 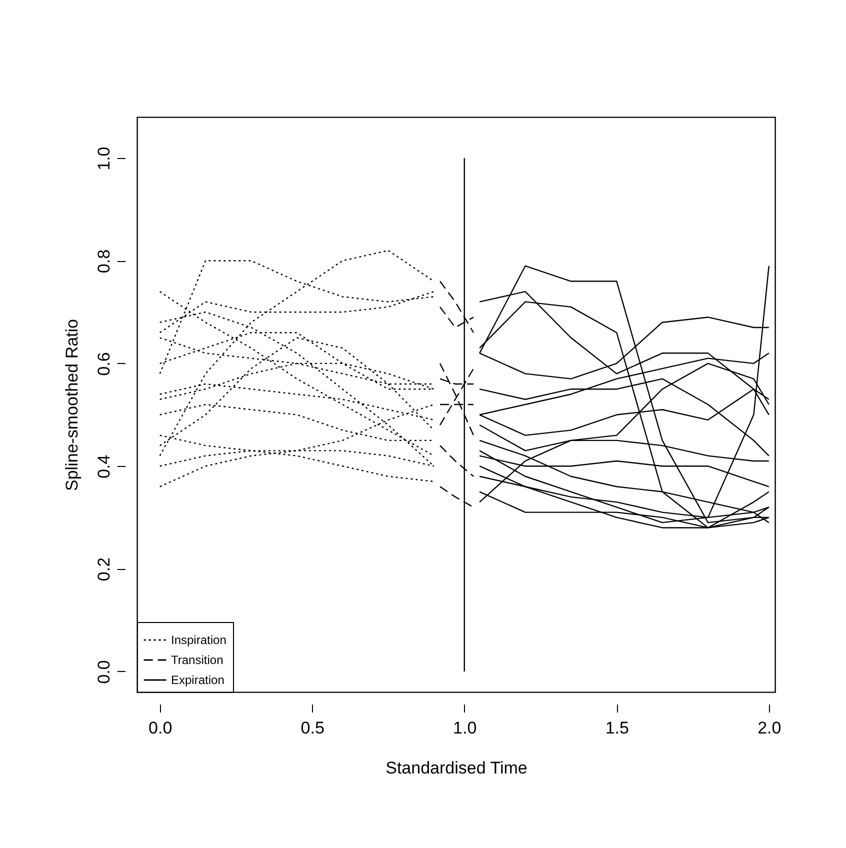 What do you see at coordinates (457, 768) in the screenshot?
I see `x-axis-title: Standardised Time` at bounding box center [457, 768].